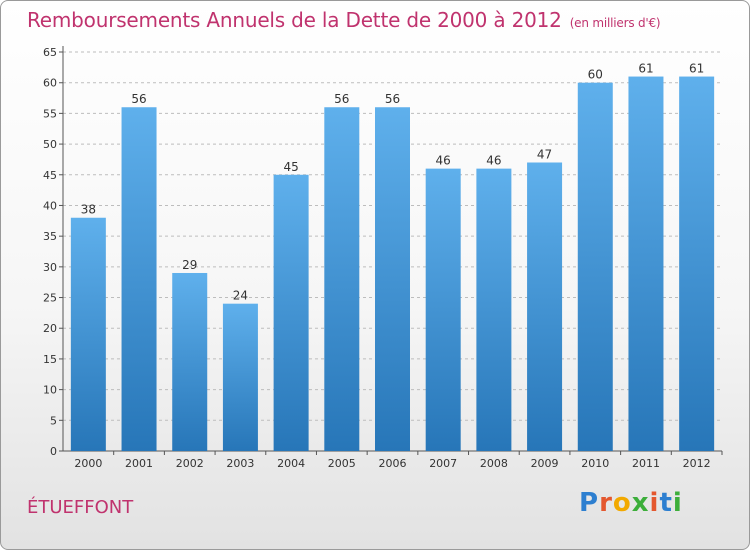 The width and height of the screenshot is (750, 550). What do you see at coordinates (190, 361) in the screenshot?
I see `bar-2002` at bounding box center [190, 361].